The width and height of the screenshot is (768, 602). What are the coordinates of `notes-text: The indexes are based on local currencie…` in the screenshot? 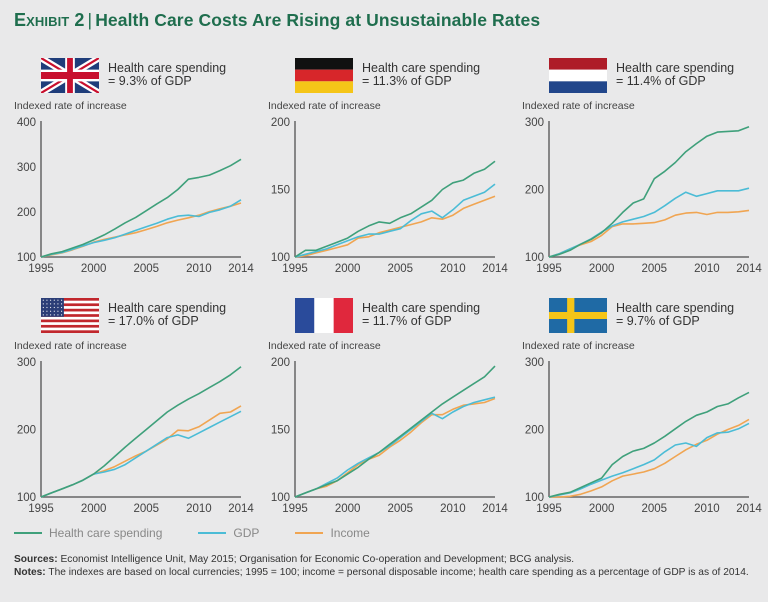 It's located at (397, 572).